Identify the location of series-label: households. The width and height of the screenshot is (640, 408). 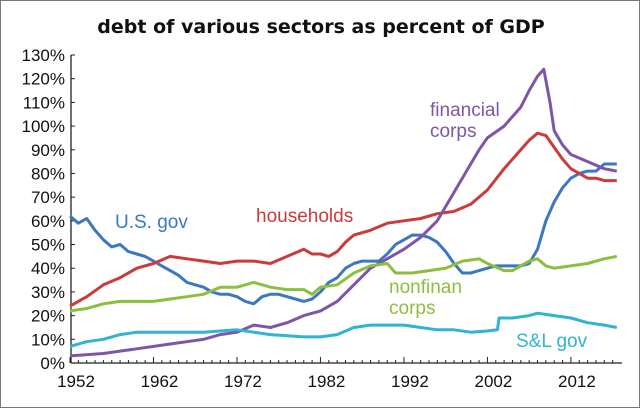
(304, 216).